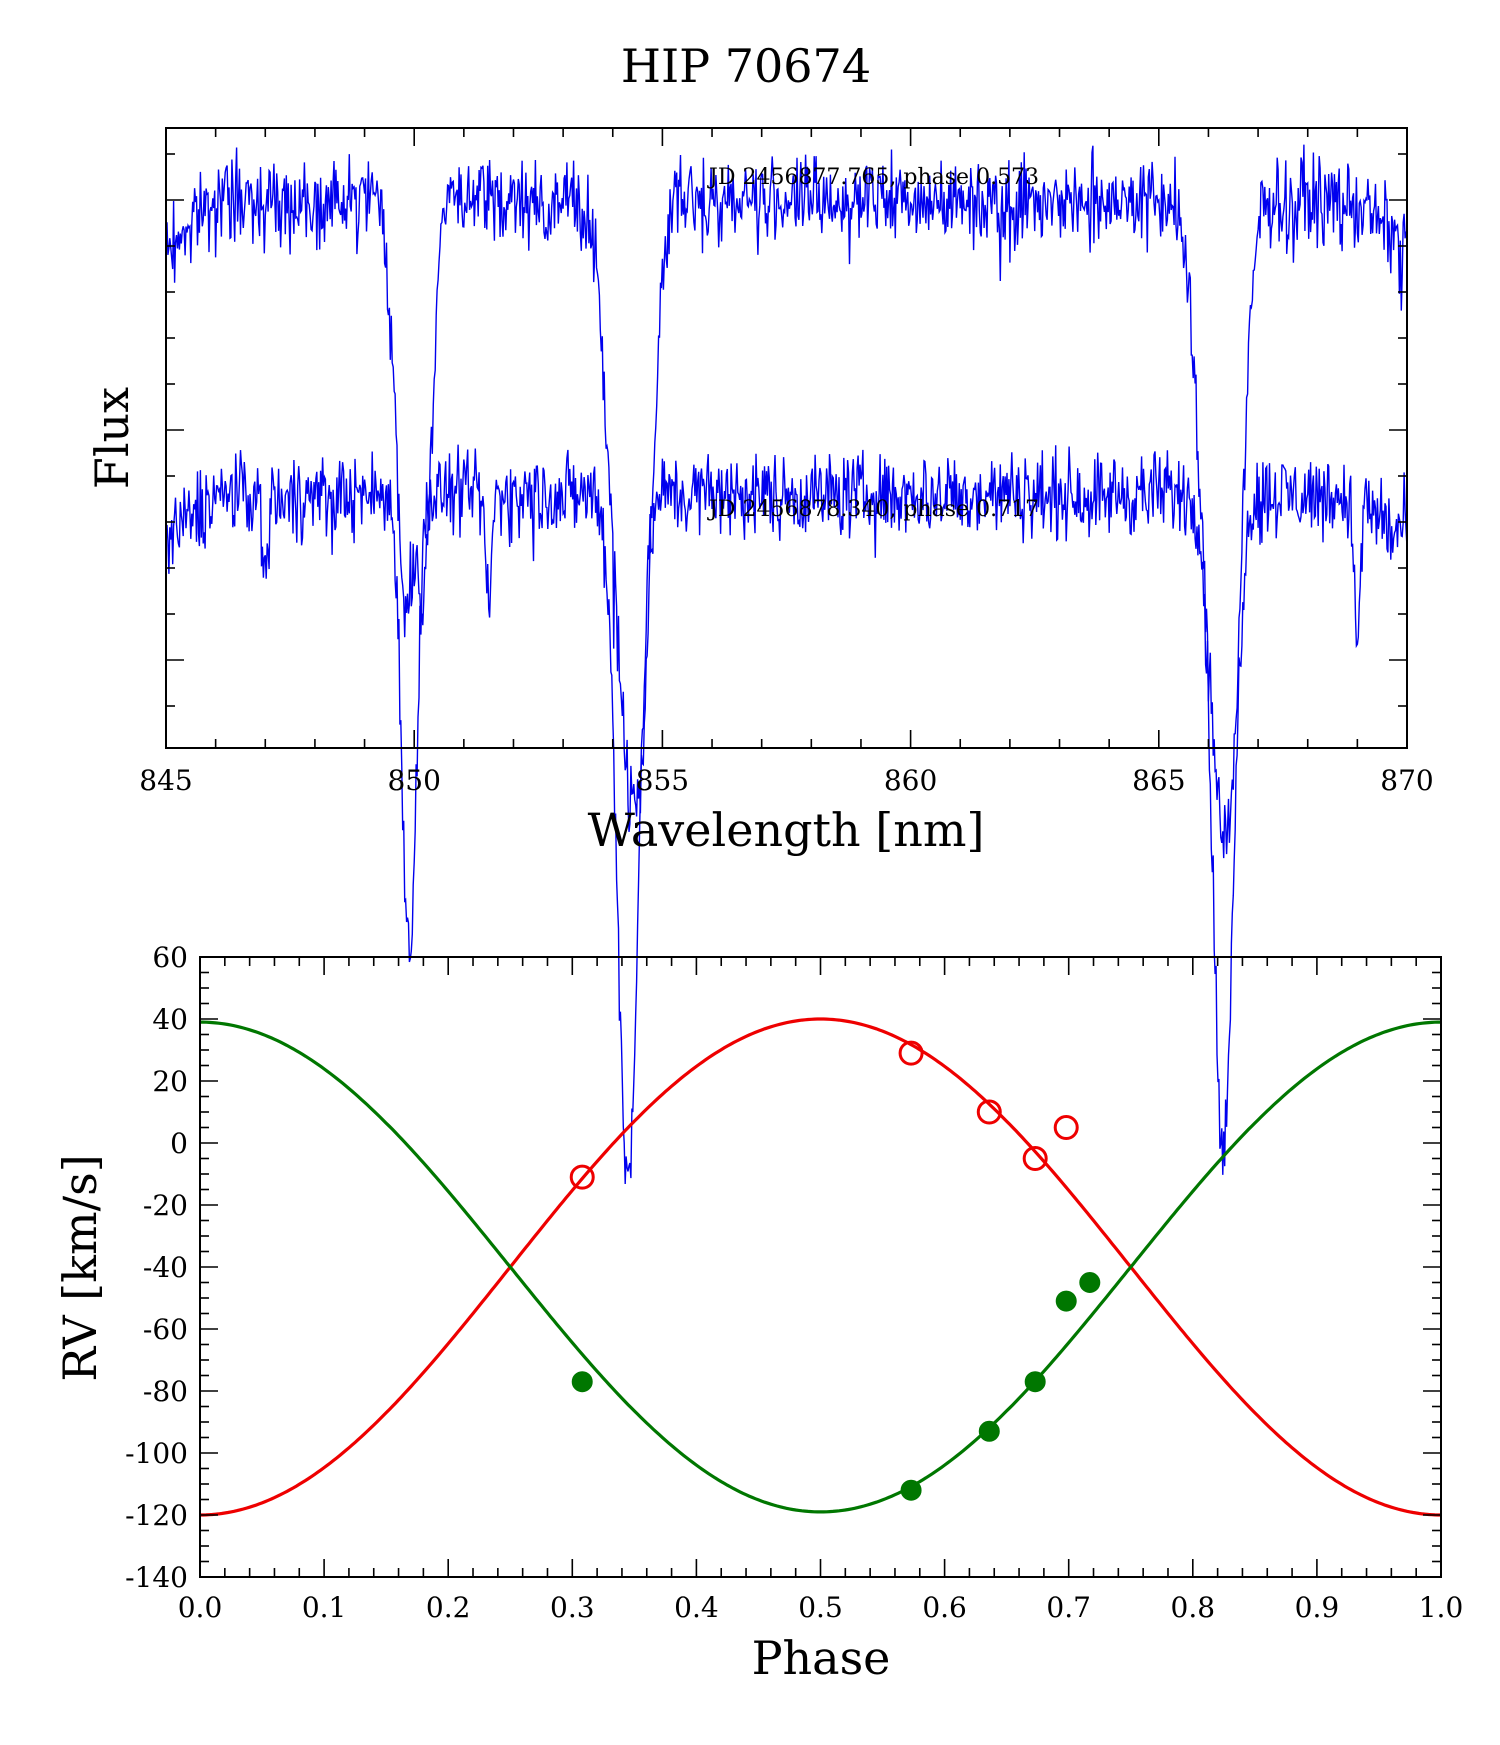 The height and width of the screenshot is (1745, 1500). I want to click on rv-x-tick-labels: 0.0 0.1 0.2 0.3 0.4 0.5 0.6 0.7 0.8 0.9 1.0, so click(821, 1607).